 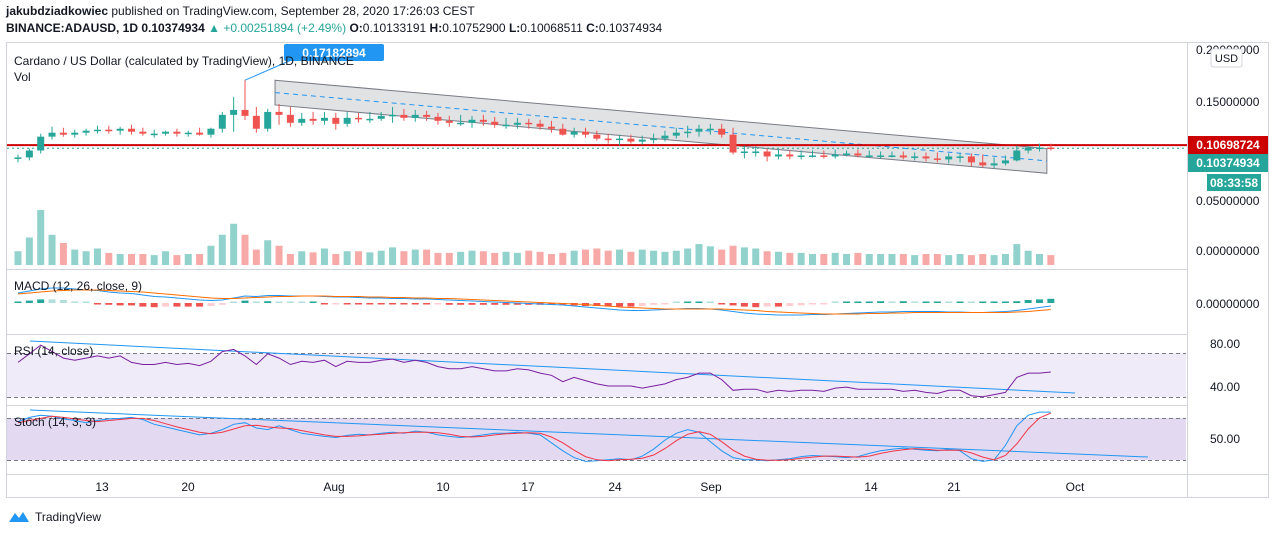 I want to click on rsi-trendline, so click(x=552, y=367).